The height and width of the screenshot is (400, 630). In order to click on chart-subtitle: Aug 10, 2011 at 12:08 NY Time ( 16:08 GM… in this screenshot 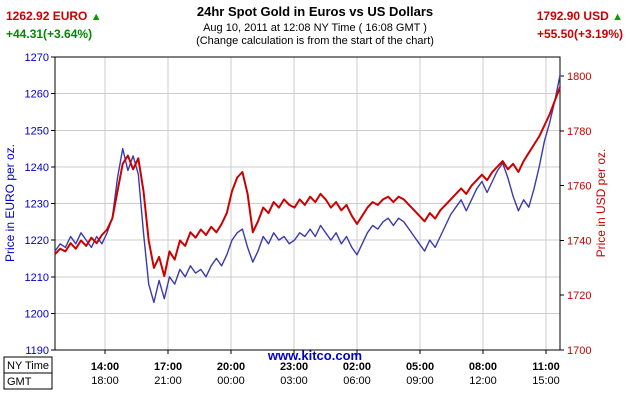, I will do `click(315, 28)`.